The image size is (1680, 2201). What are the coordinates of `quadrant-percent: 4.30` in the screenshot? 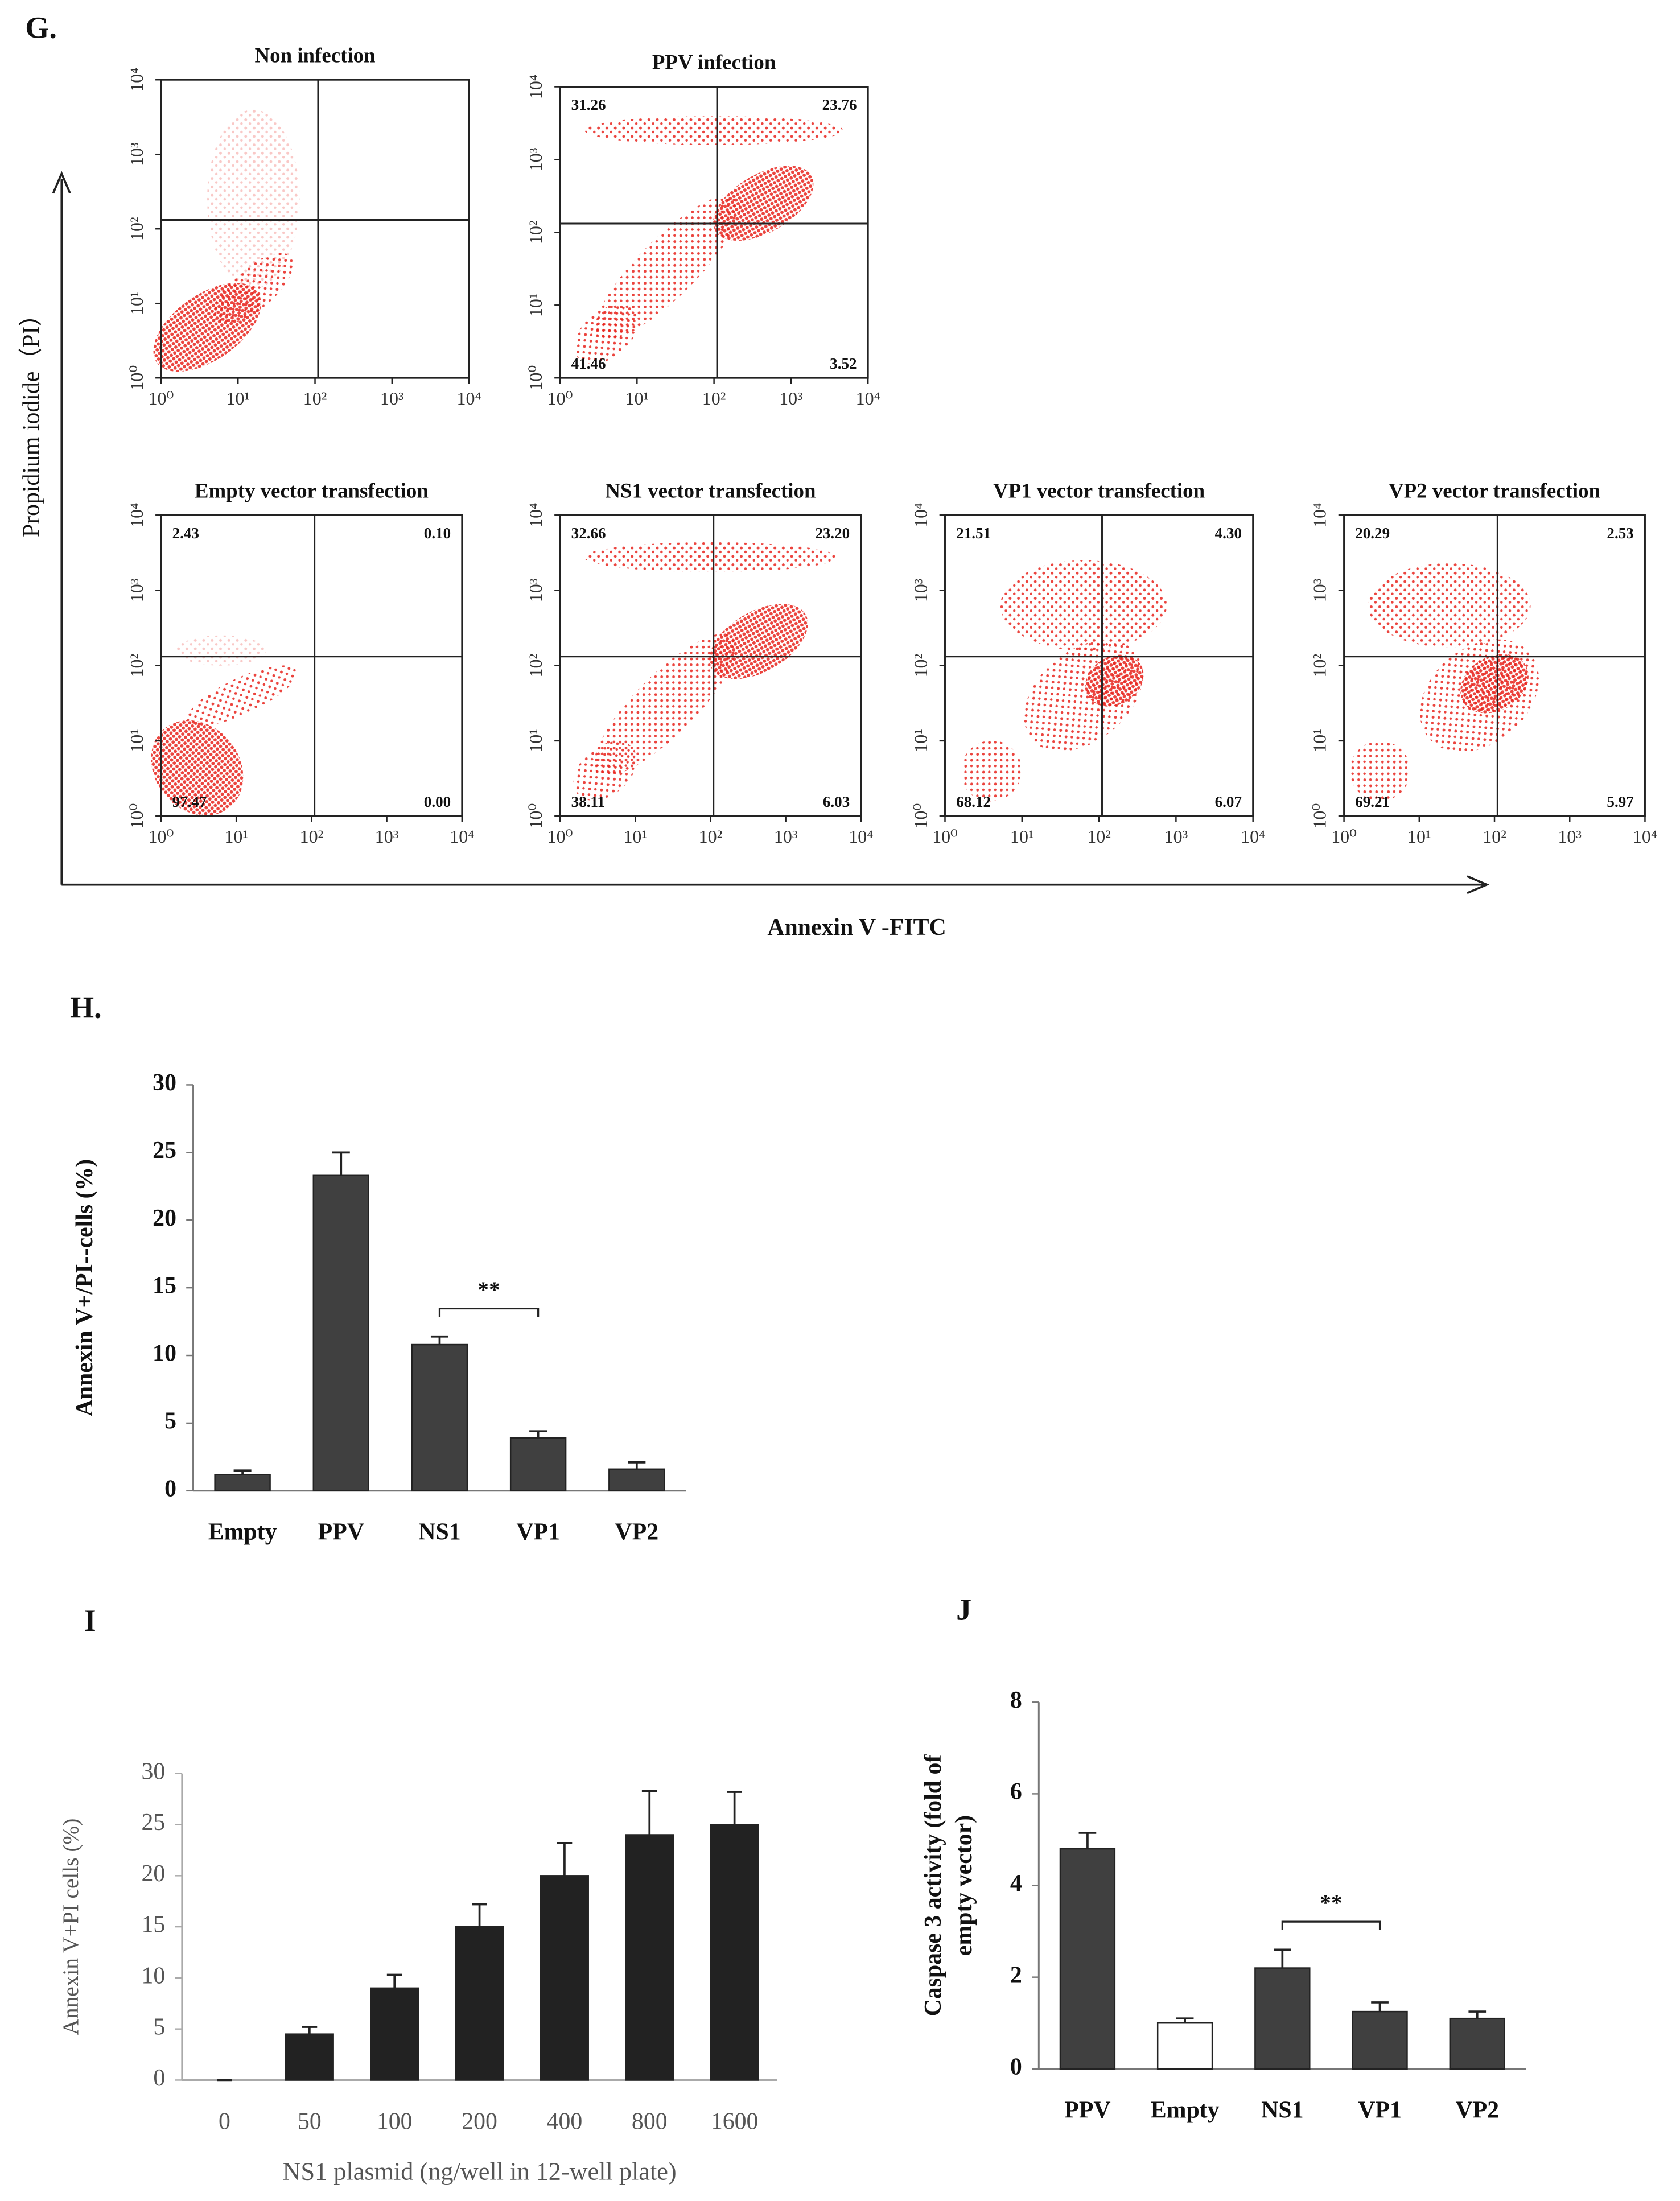 It's located at (1228, 533).